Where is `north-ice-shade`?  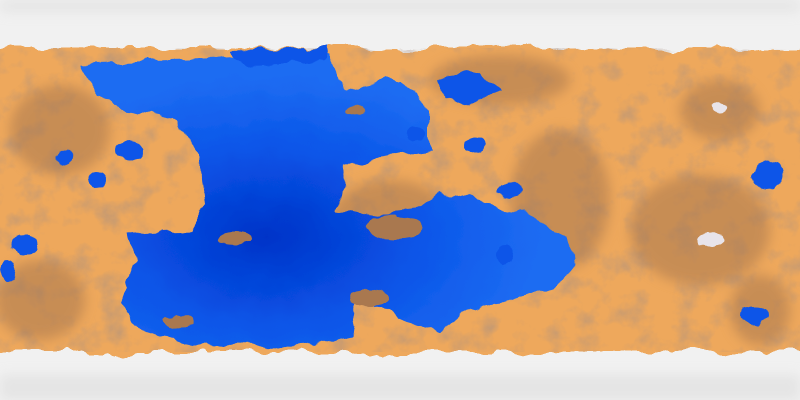 north-ice-shade is located at coordinates (400, 6).